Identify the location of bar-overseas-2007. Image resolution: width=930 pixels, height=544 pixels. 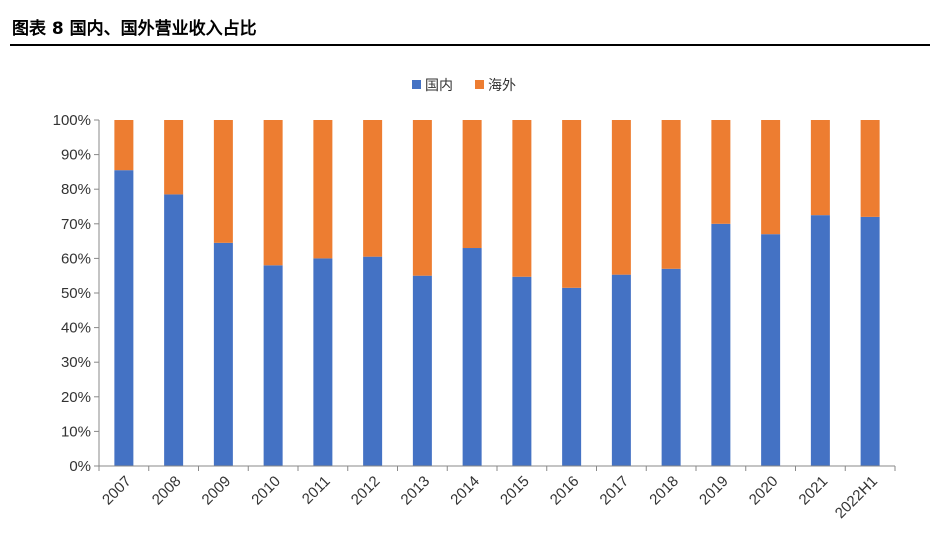
(124, 145).